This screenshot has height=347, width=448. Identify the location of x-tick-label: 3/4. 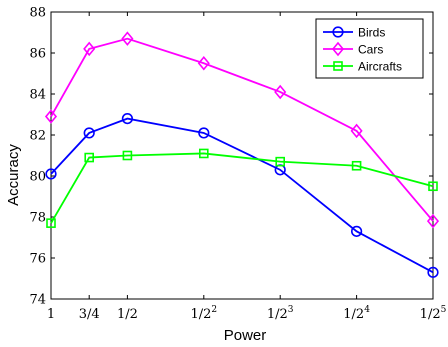
(89, 314).